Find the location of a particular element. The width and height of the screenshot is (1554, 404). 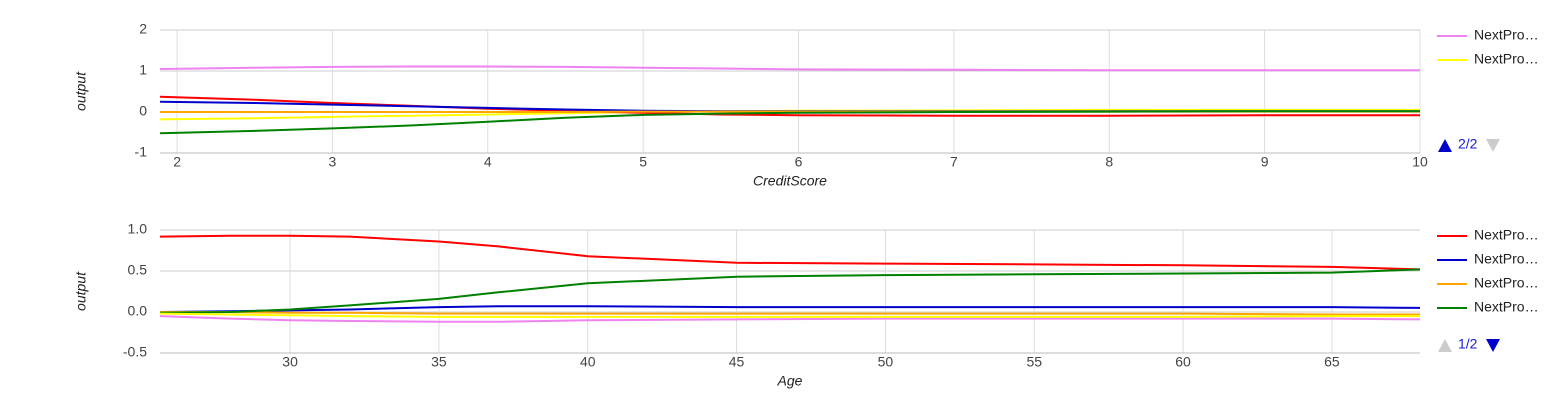

x-tick-label: 35 is located at coordinates (439, 362).